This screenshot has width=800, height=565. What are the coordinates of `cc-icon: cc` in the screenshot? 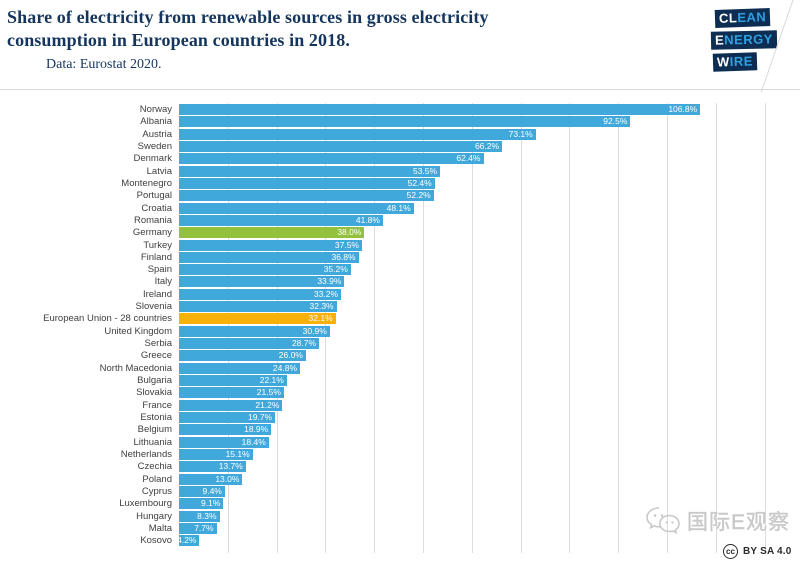 It's located at (730, 551).